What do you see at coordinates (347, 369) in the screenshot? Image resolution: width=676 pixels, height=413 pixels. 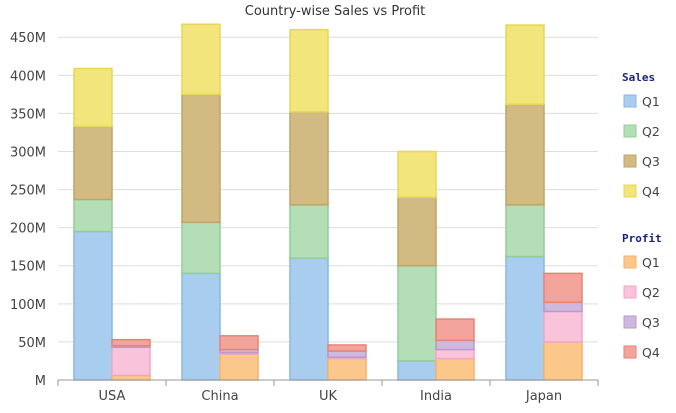 I see `bar-profit-q1-uk` at bounding box center [347, 369].